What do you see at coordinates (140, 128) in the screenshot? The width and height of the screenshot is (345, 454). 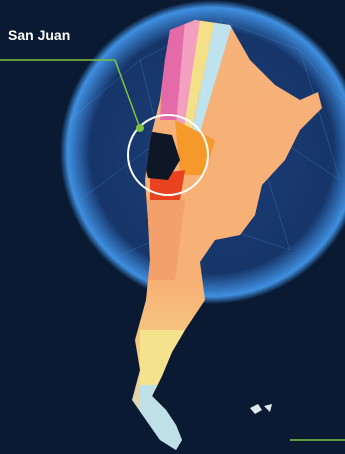 I see `location-dot` at bounding box center [140, 128].